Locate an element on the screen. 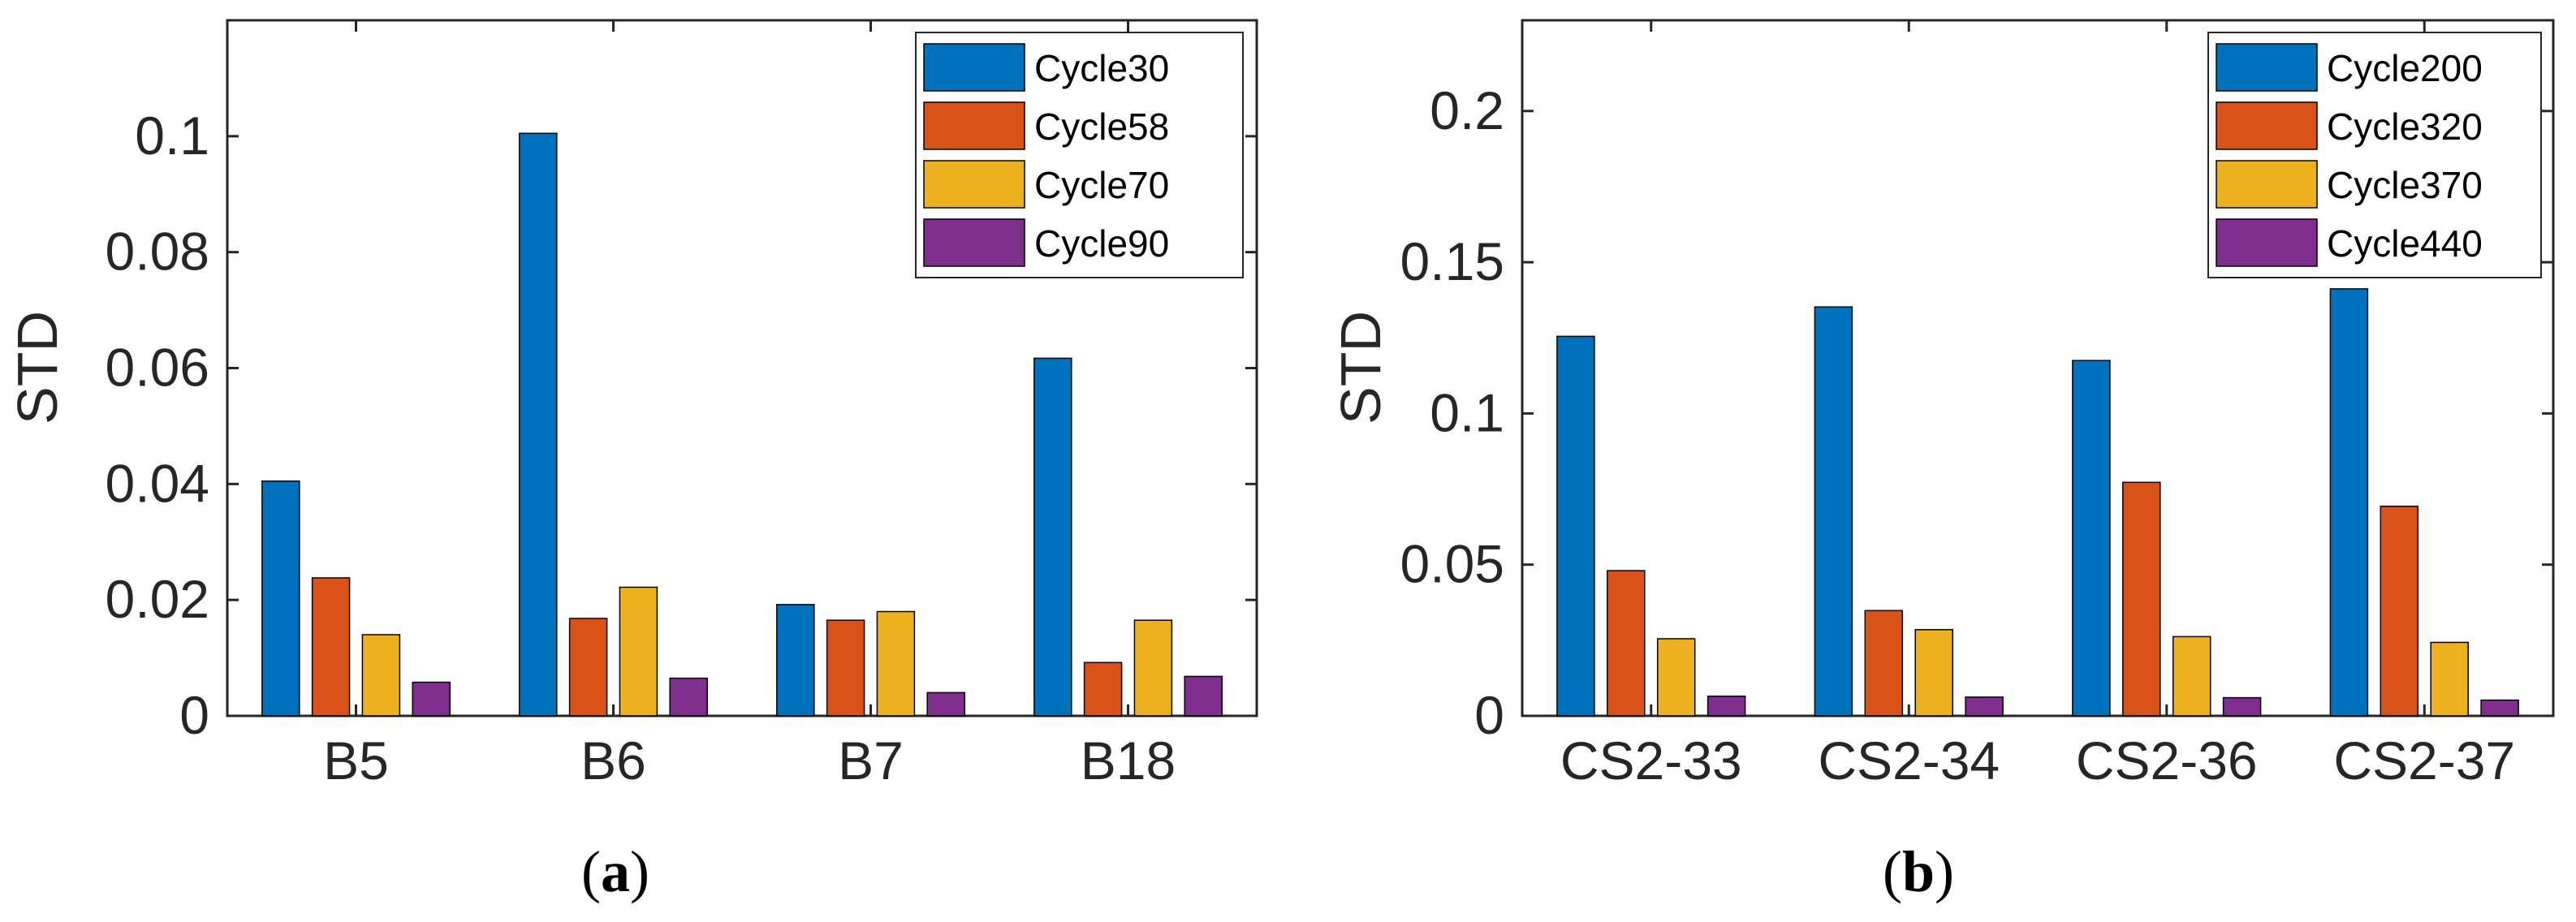  legend-label-Cycle90: Cycle90 is located at coordinates (1101, 244).